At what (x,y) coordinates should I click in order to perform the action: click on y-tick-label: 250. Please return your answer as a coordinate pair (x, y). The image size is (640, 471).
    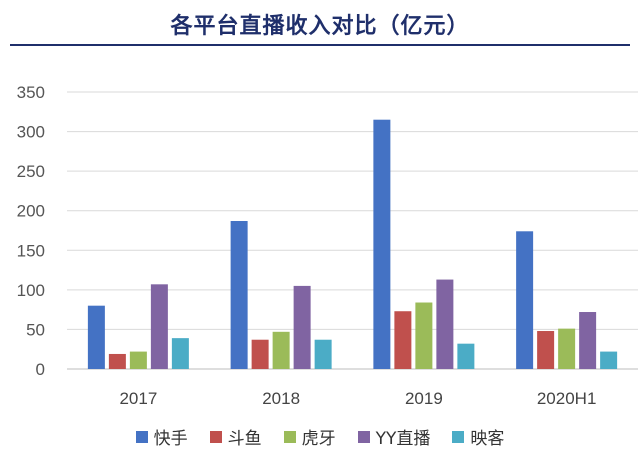
    Looking at the image, I should click on (31, 171).